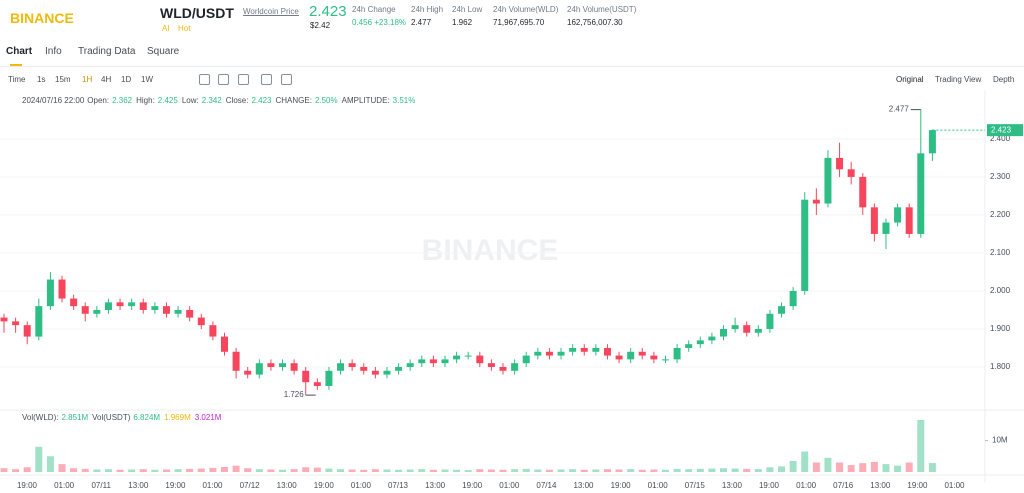 This screenshot has height=493, width=1024. Describe the element at coordinates (184, 28) in the screenshot. I see `tag: Hot` at that location.